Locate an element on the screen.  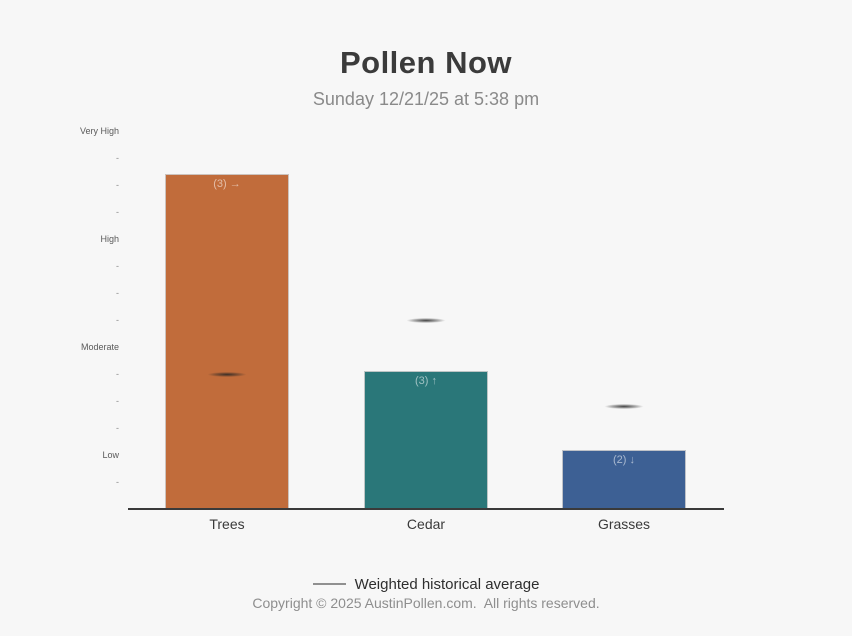
page-title: Pollen Now is located at coordinates (426, 62).